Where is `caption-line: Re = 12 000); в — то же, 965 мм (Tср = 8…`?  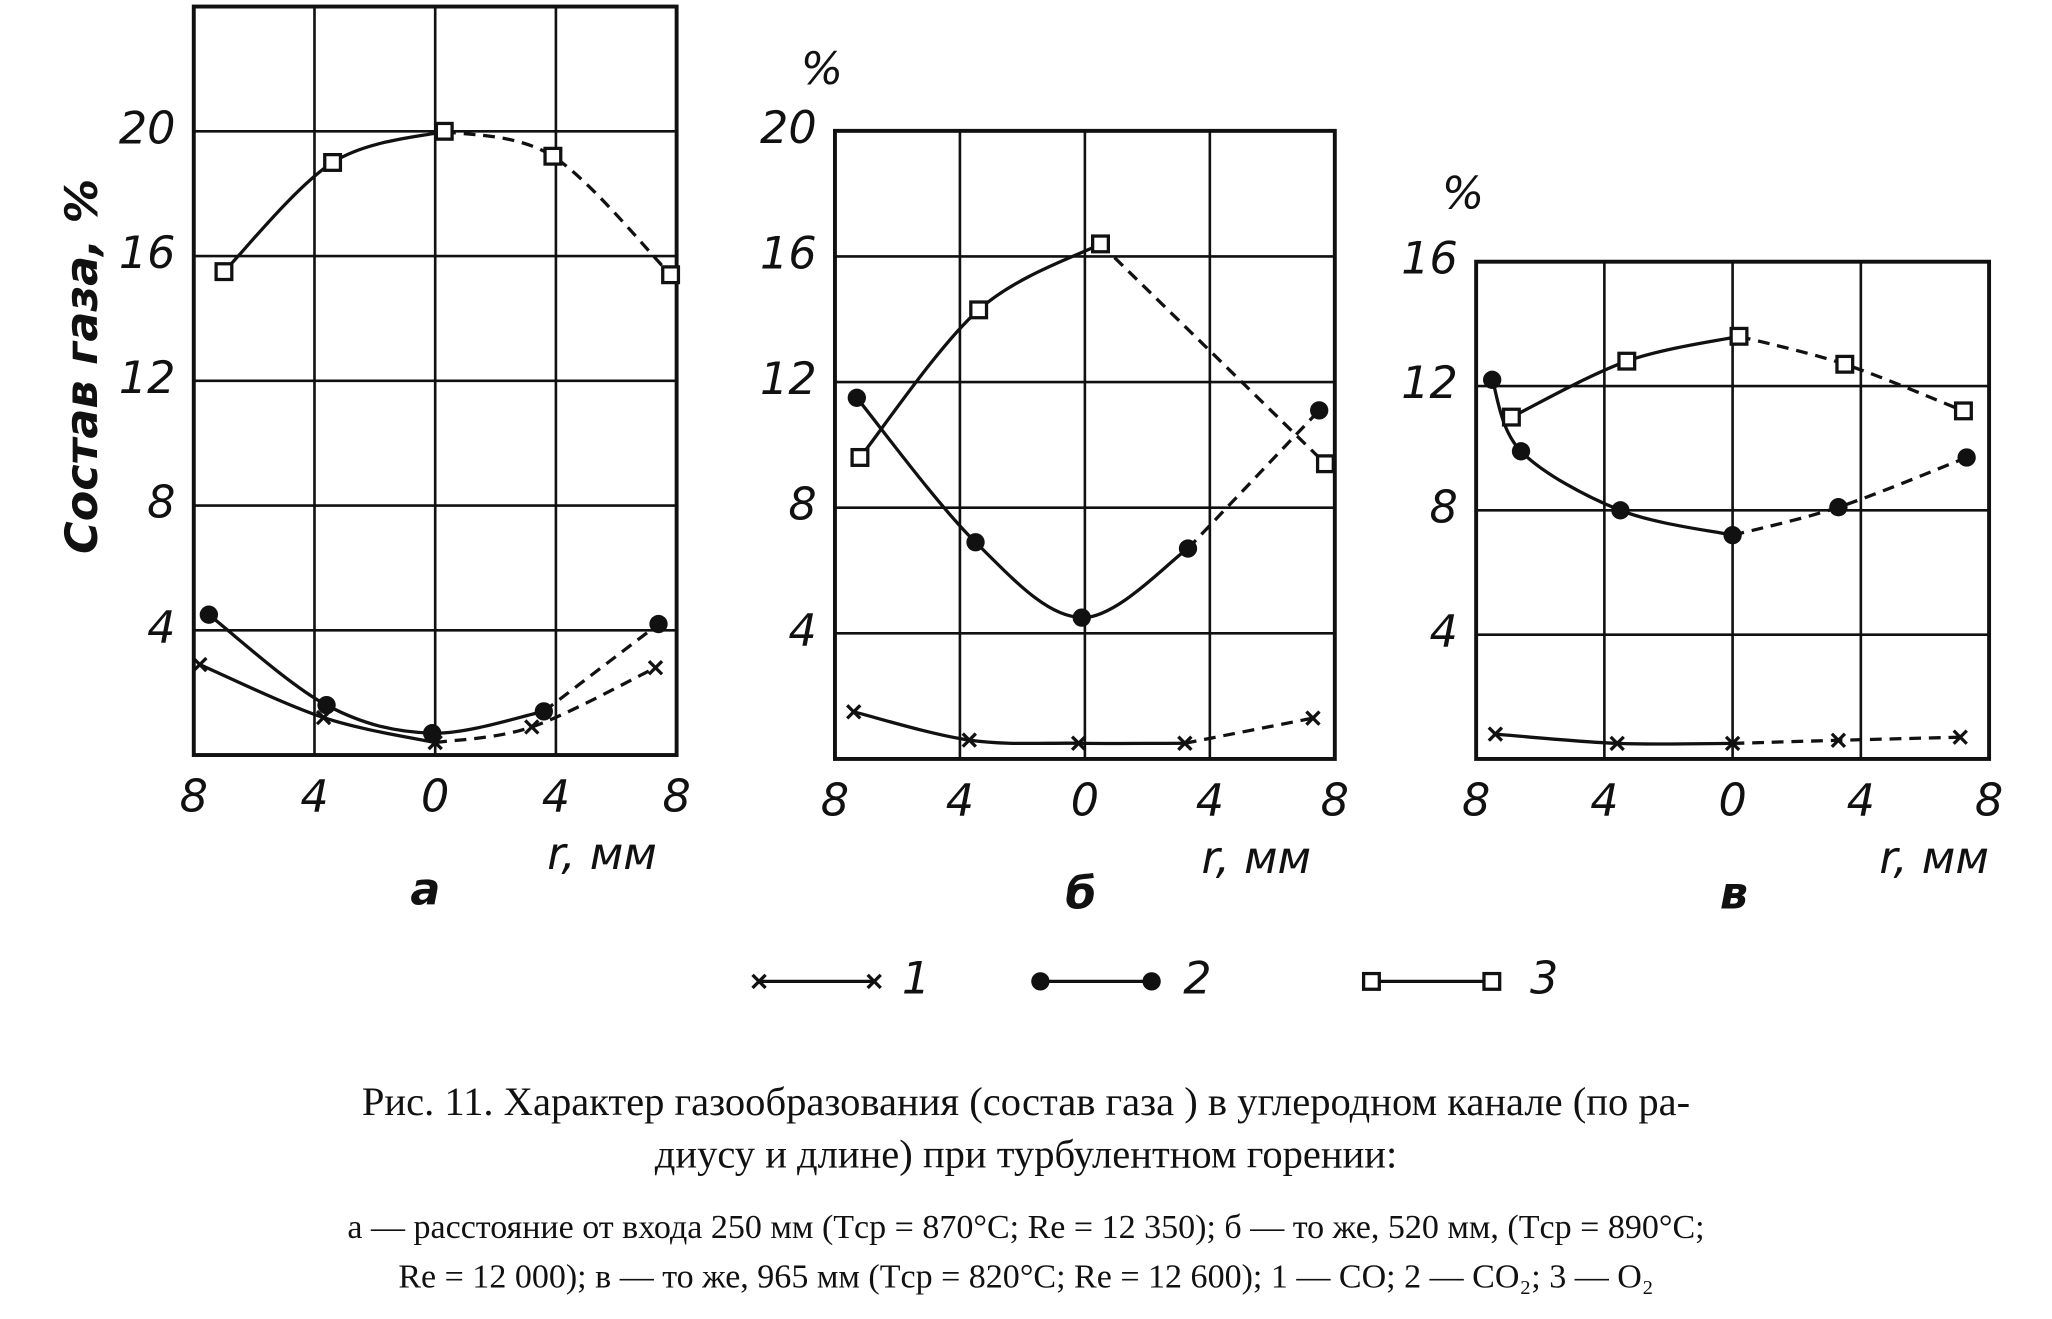 caption-line: Re = 12 000); в — то же, 965 мм (Tср = 8… is located at coordinates (1025, 1277).